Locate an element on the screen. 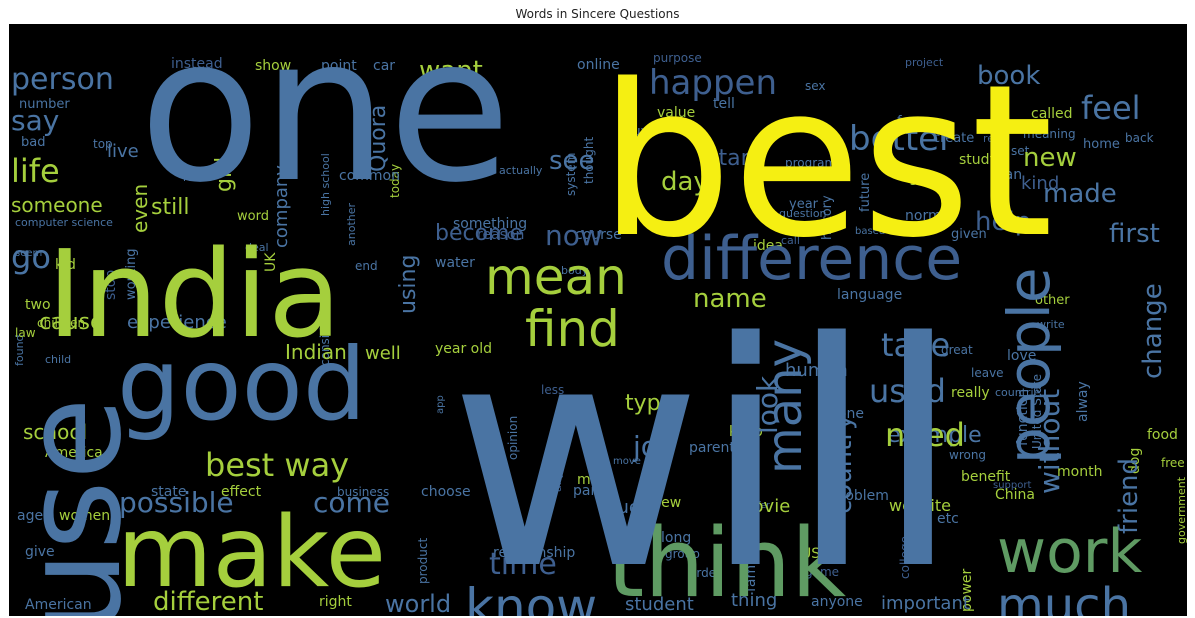 This screenshot has width=1195, height=618. word-value: value is located at coordinates (676, 113).